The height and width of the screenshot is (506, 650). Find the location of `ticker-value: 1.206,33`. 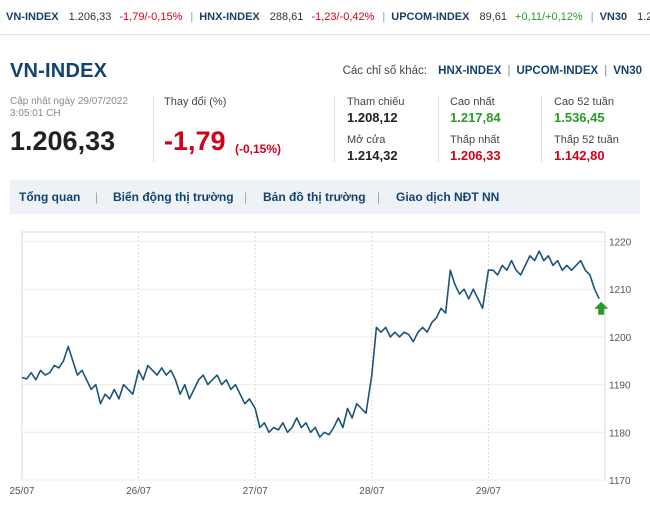

ticker-value: 1.206,33 is located at coordinates (90, 17).